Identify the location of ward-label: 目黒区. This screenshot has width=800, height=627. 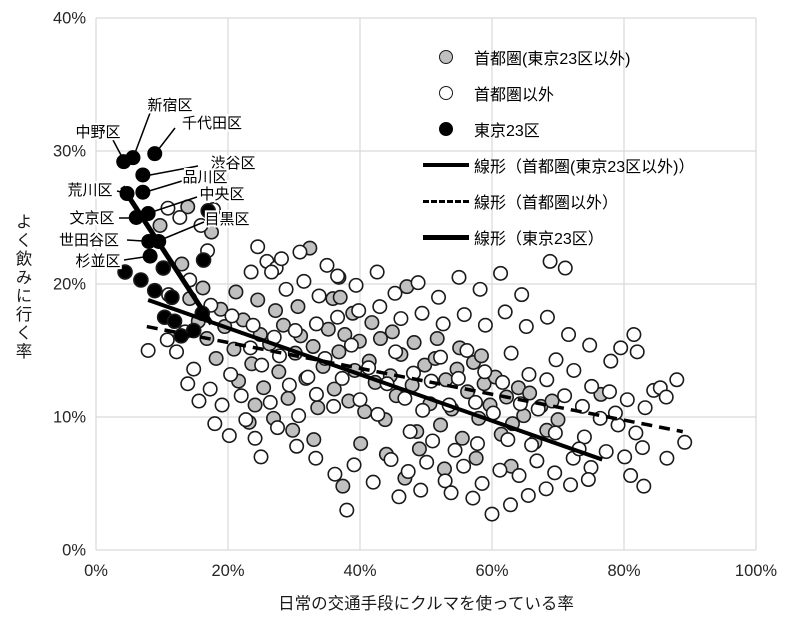
(226, 219).